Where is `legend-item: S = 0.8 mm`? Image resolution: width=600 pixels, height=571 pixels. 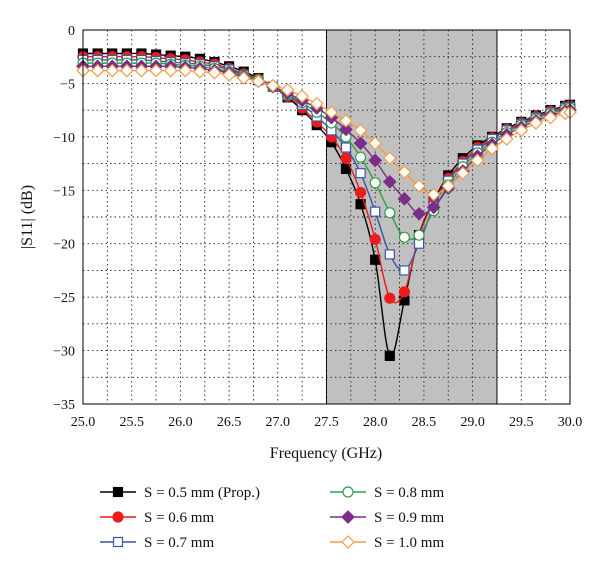
legend-item: S = 0.8 mm is located at coordinates (387, 493).